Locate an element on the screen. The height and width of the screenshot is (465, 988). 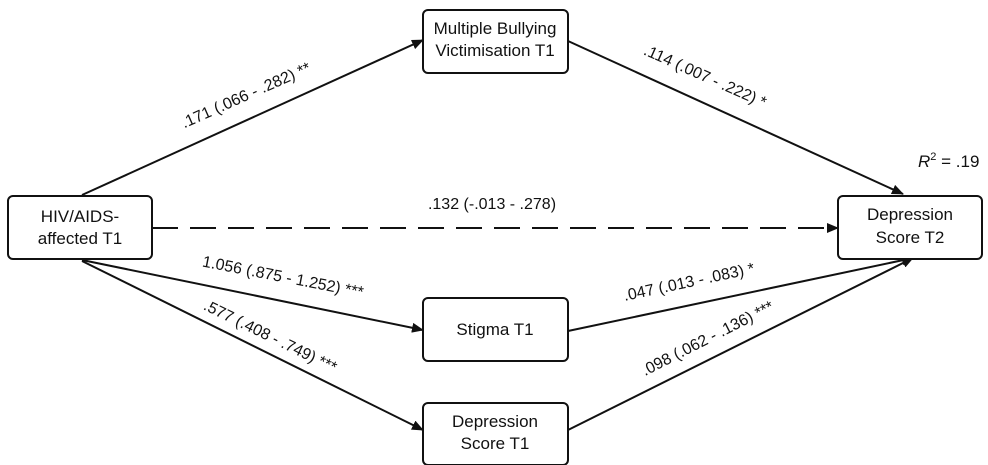
arrow-hiv-to-bullying is located at coordinates (252, 117).